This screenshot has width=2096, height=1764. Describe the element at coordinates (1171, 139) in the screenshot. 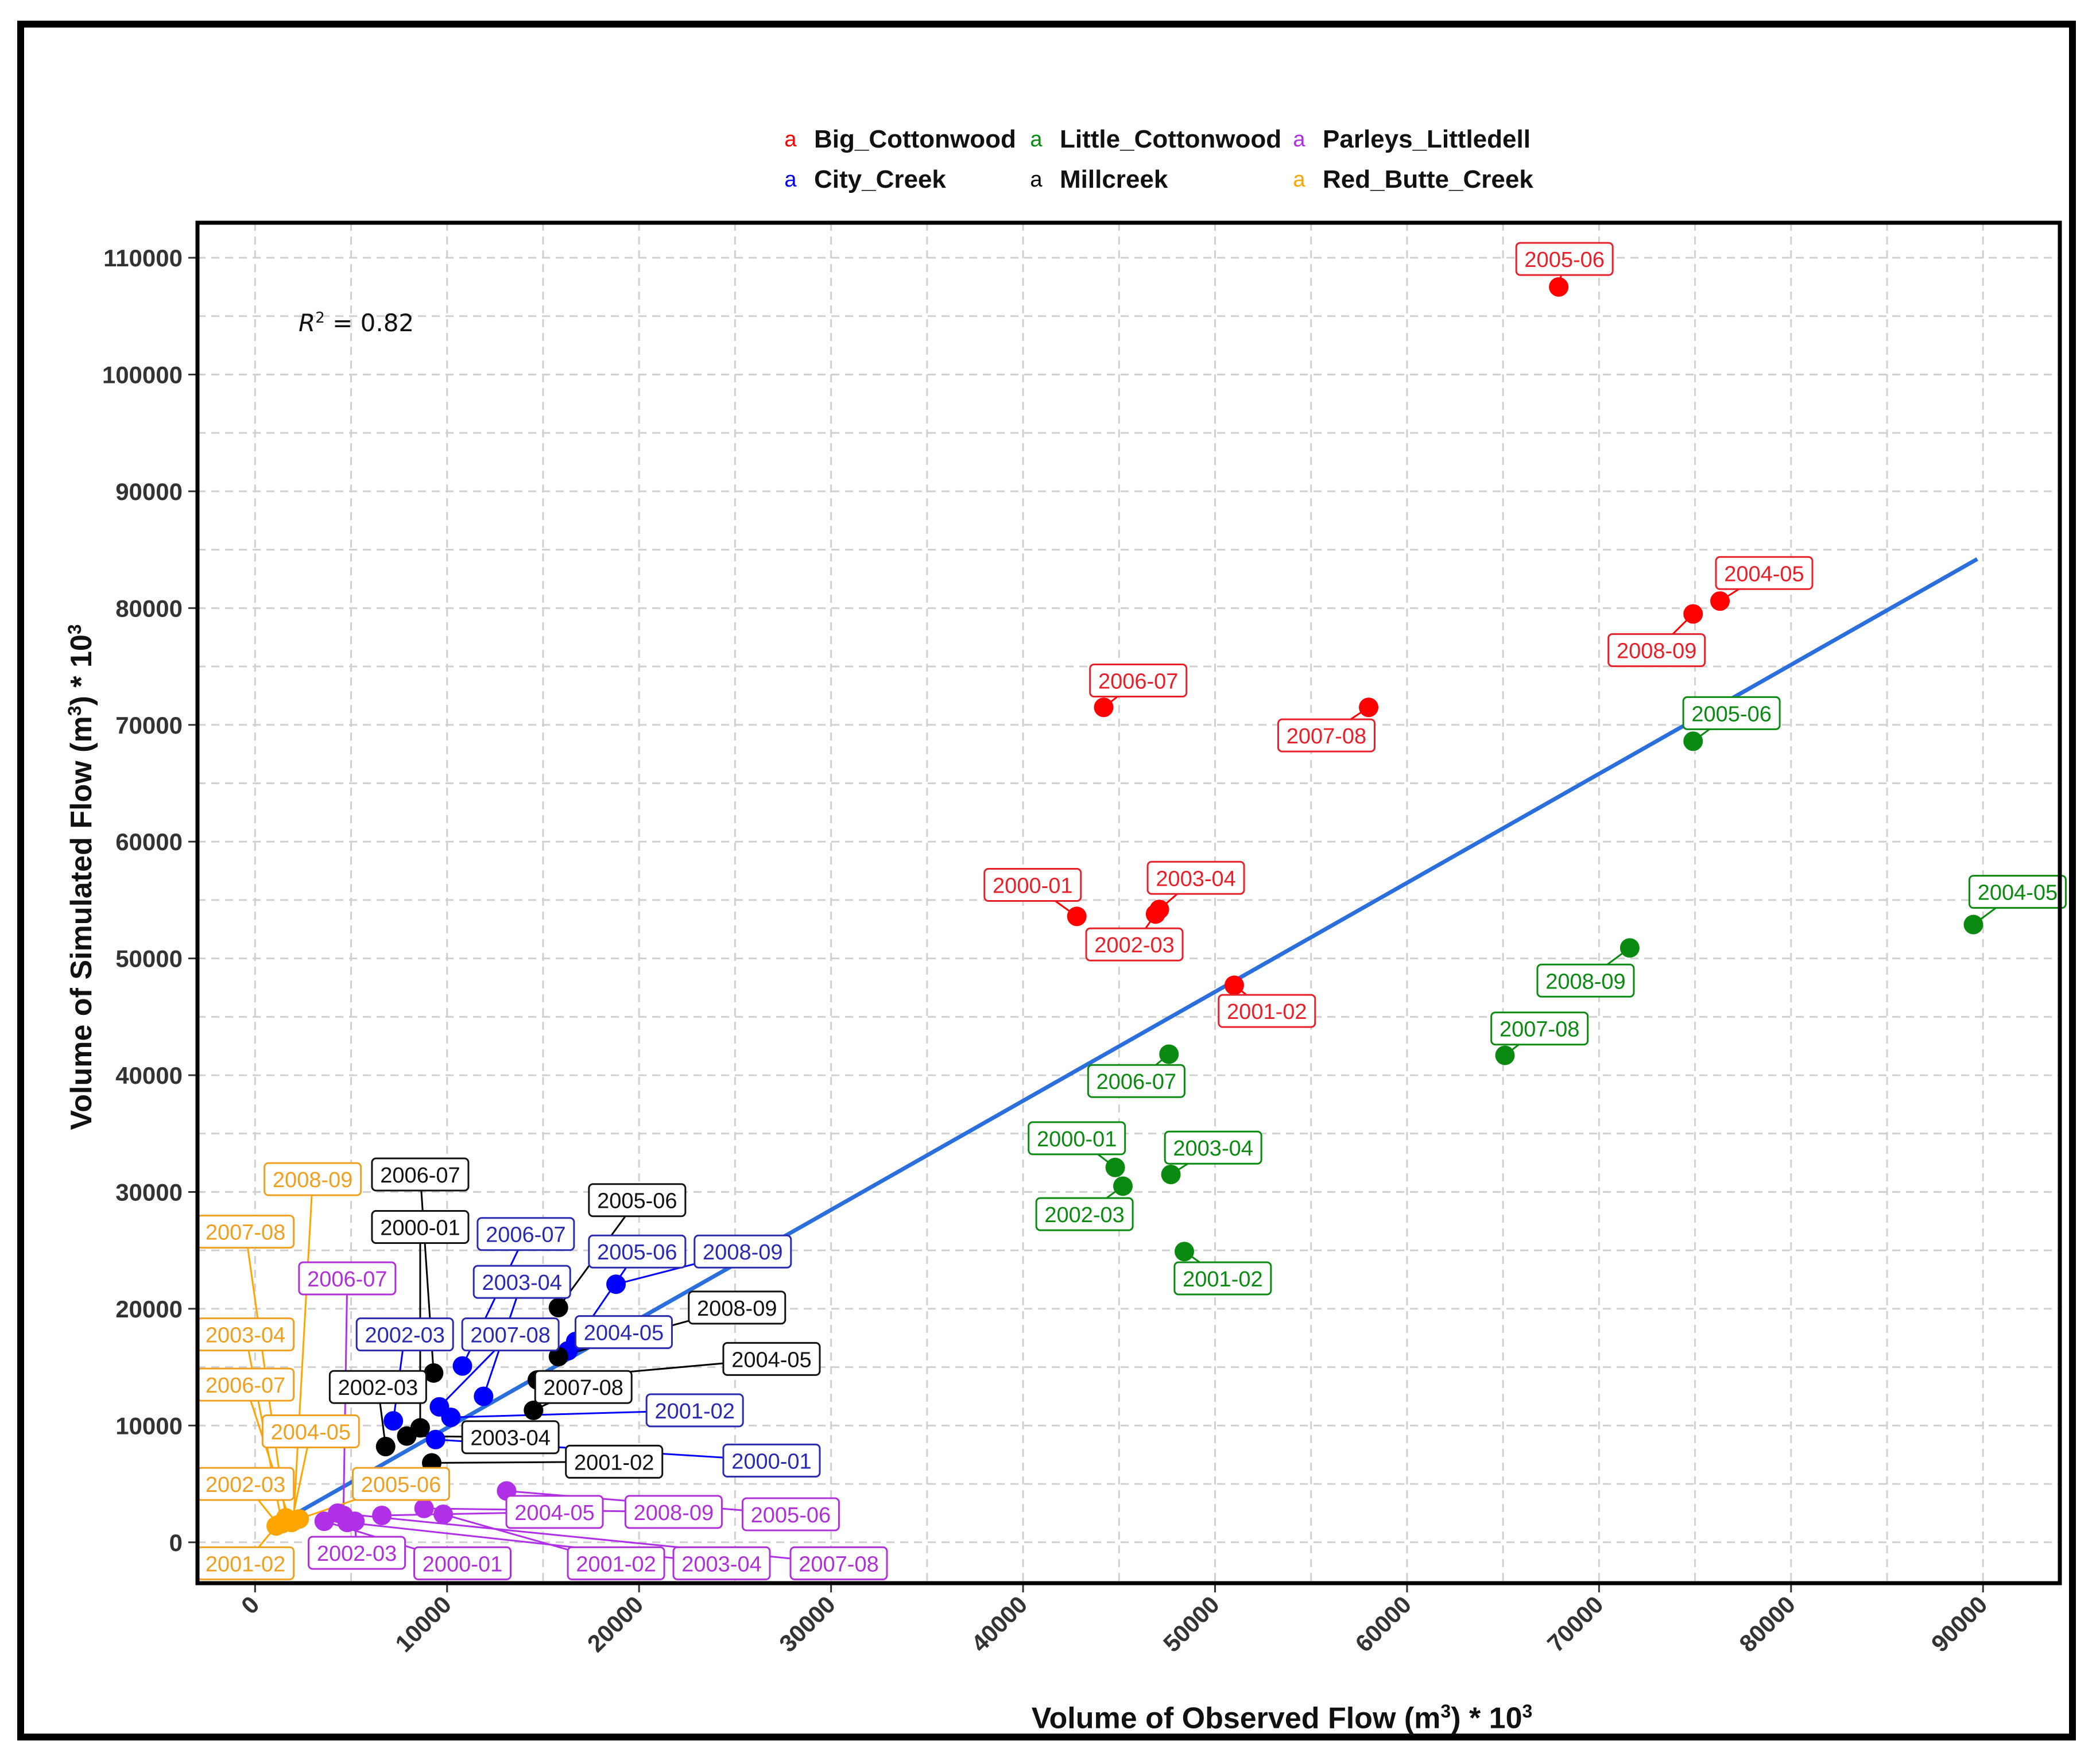

I see `legend-label: Little_Cottonwood` at that location.